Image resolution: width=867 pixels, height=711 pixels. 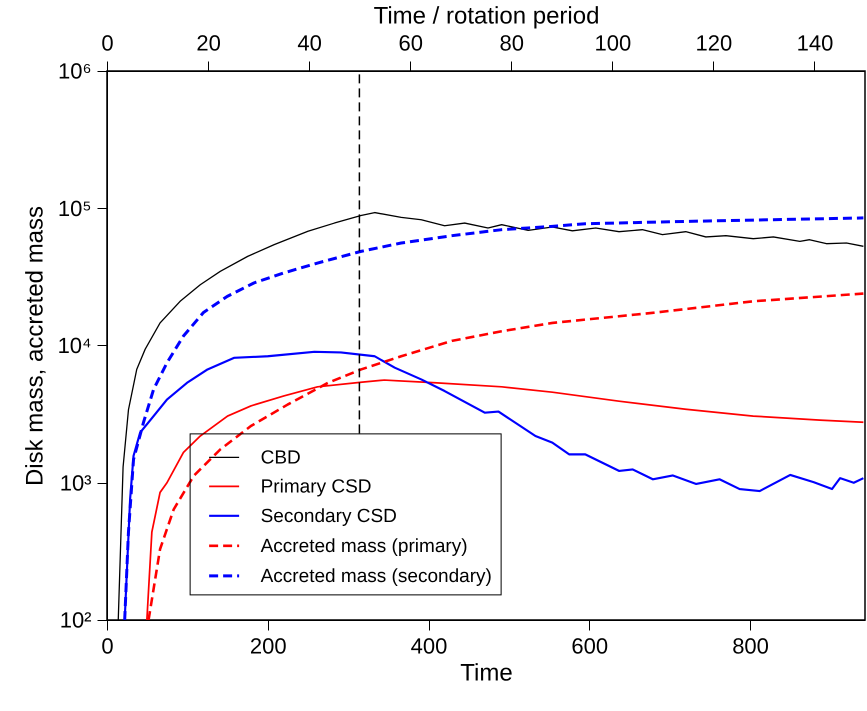 What do you see at coordinates (280, 457) in the screenshot?
I see `legend-label: CBD` at bounding box center [280, 457].